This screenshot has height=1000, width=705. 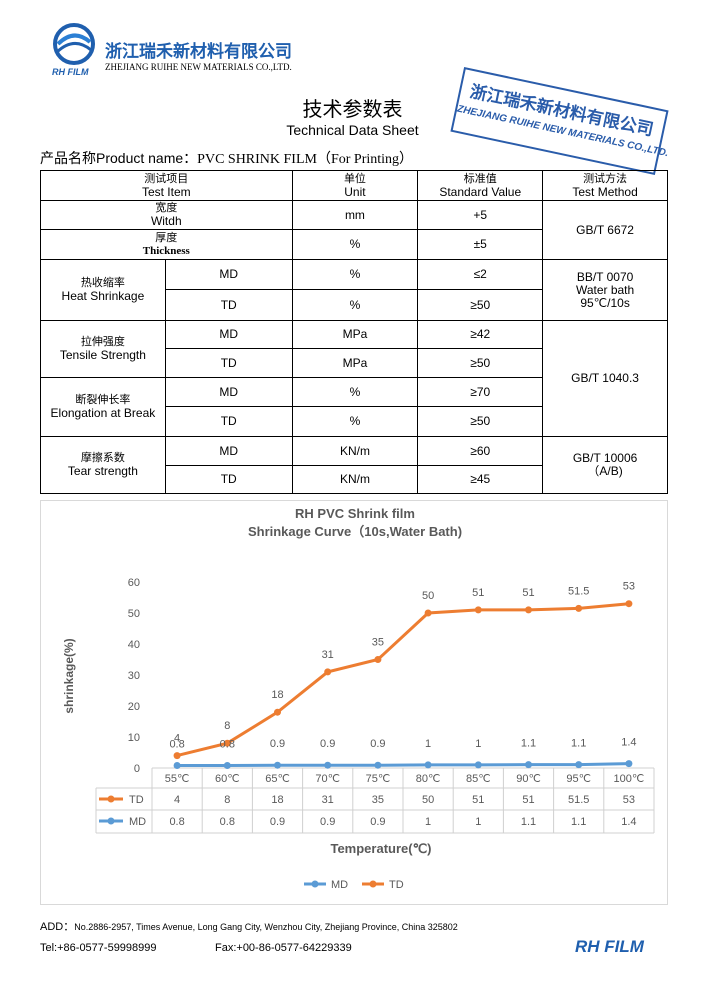 I want to click on table-cell: 厚度, so click(x=166, y=237).